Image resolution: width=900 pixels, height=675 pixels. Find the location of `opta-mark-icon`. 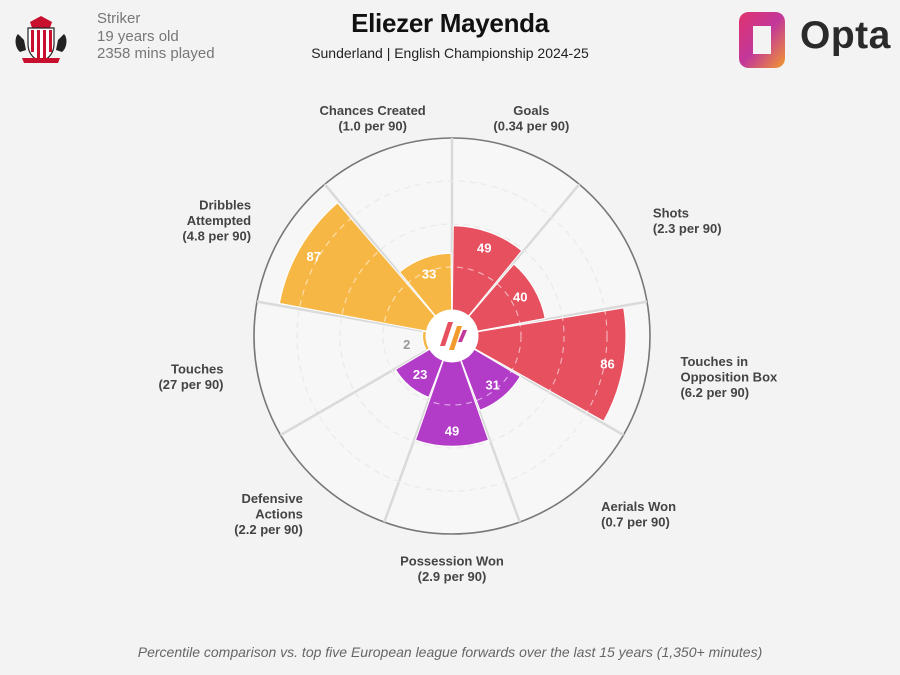

opta-mark-icon is located at coordinates (453, 336).